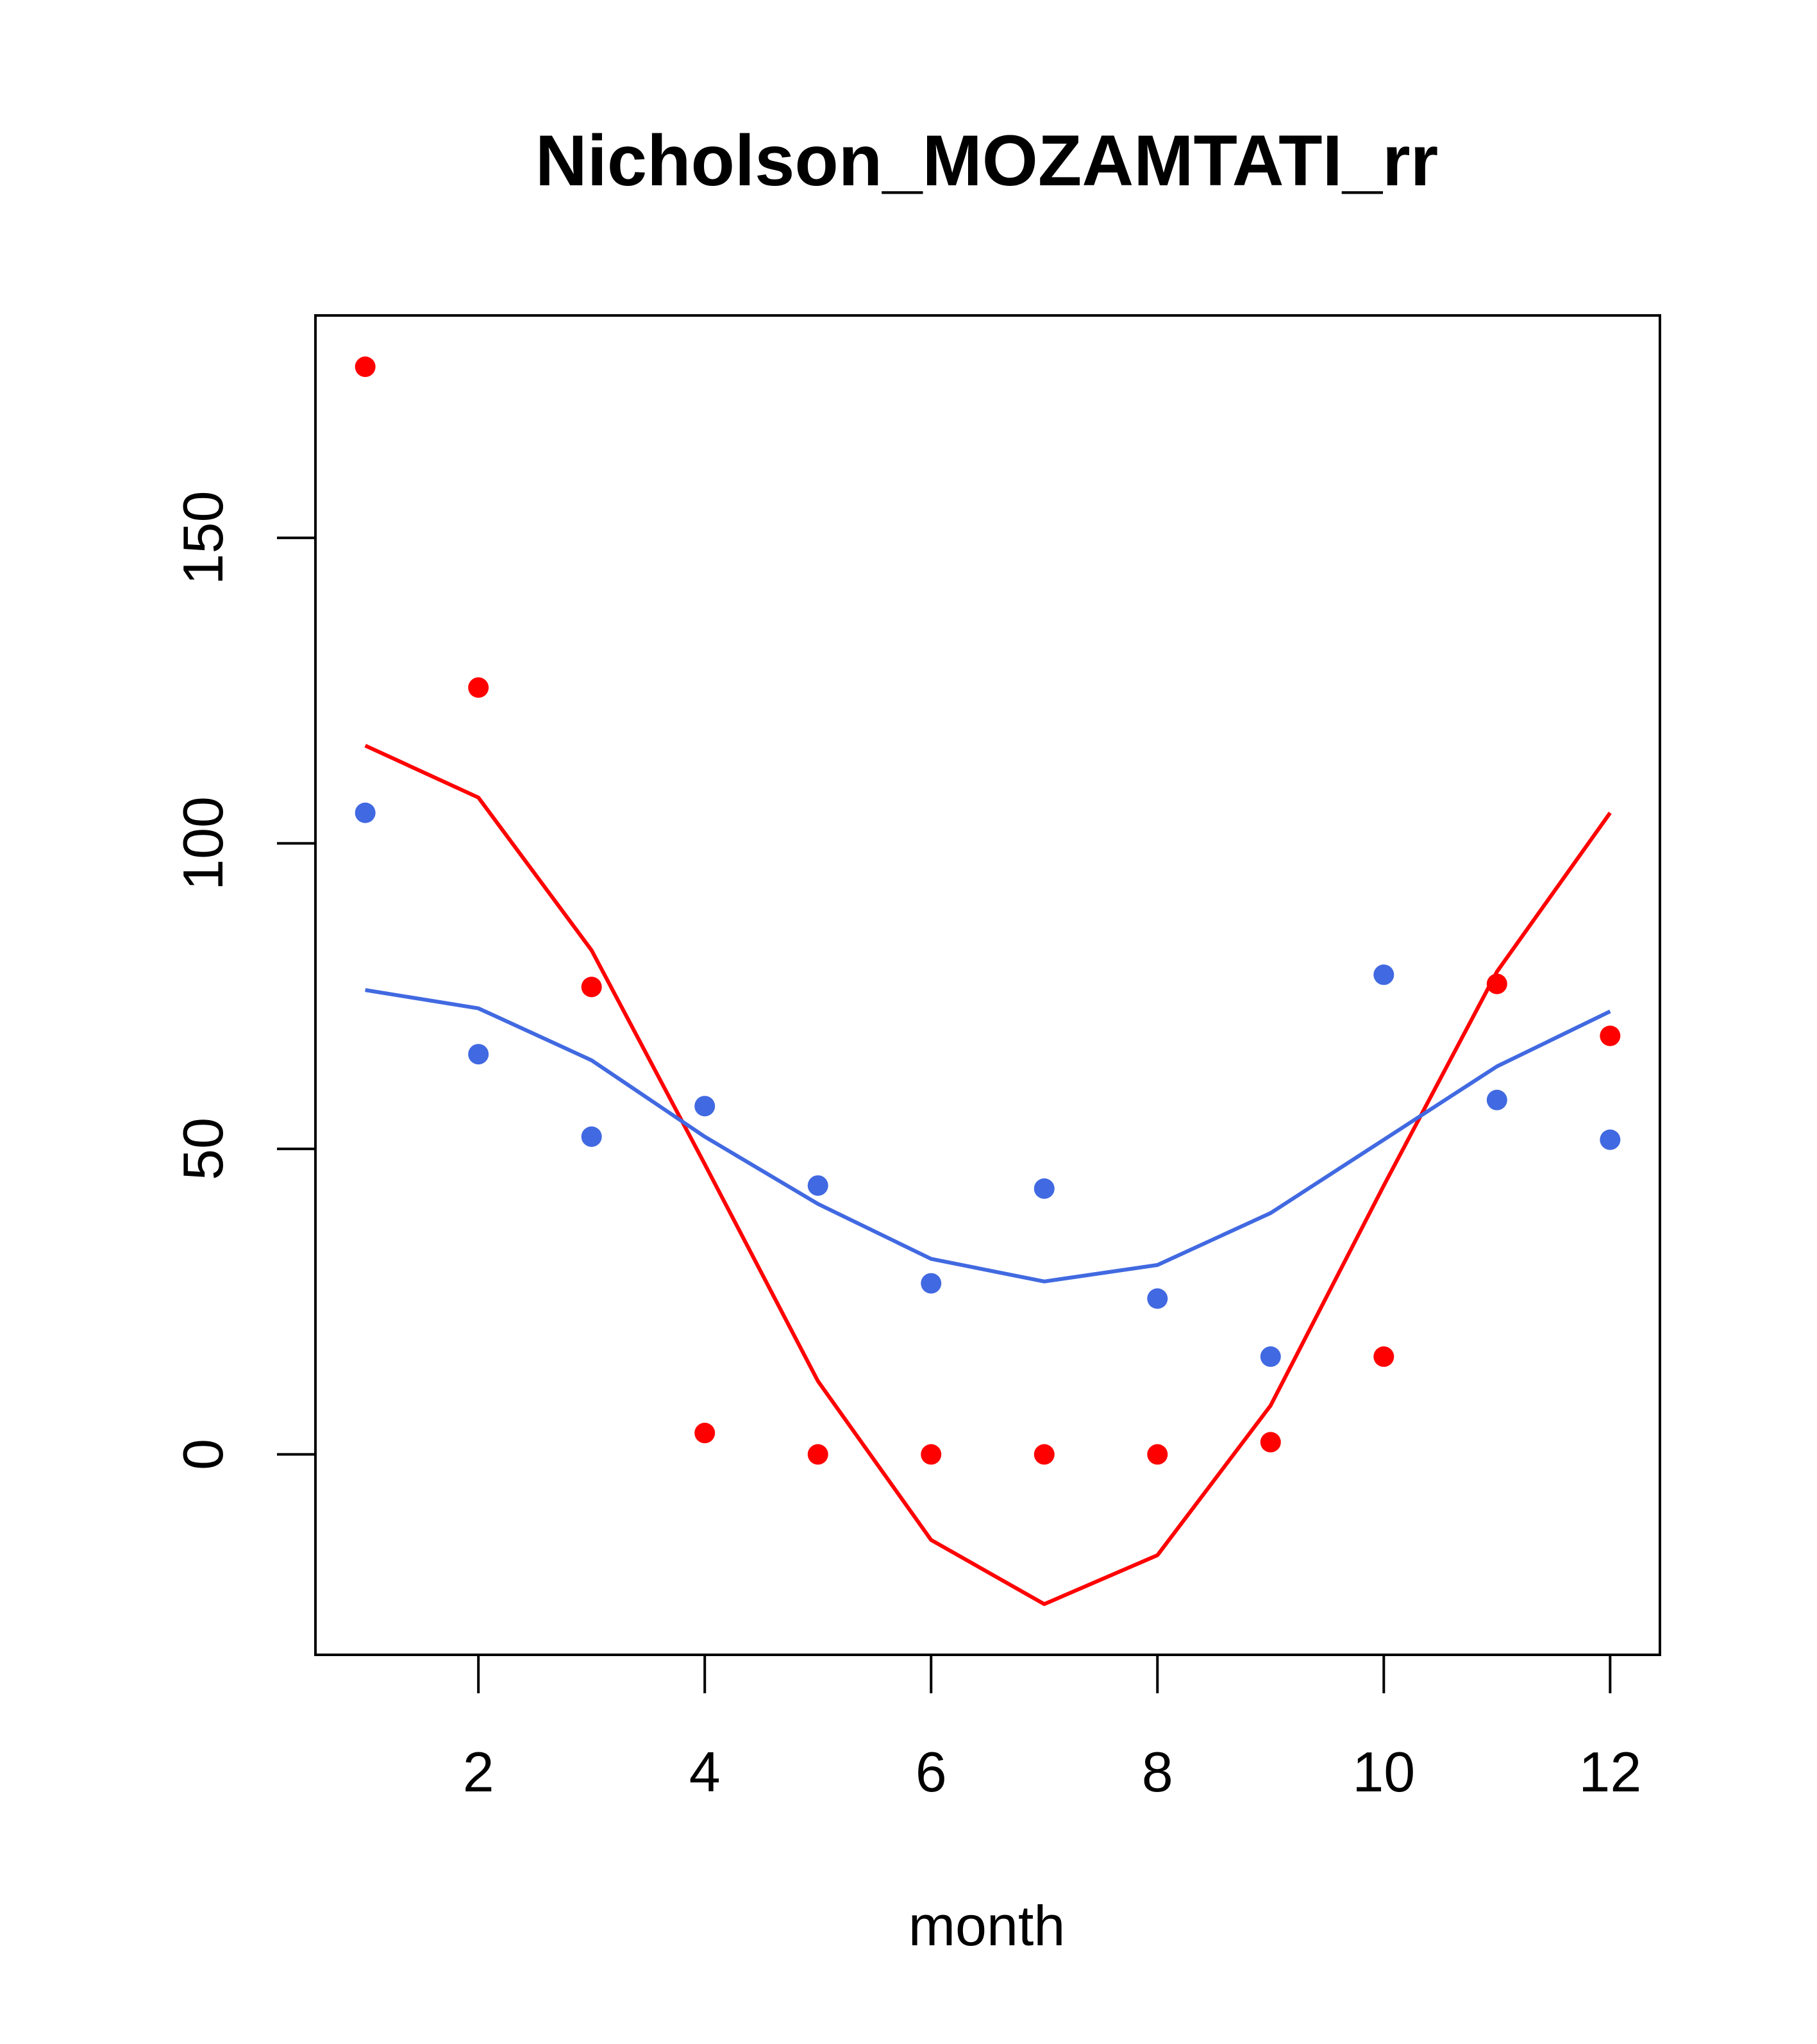  What do you see at coordinates (203, 1149) in the screenshot?
I see `y-tick-label: 50` at bounding box center [203, 1149].